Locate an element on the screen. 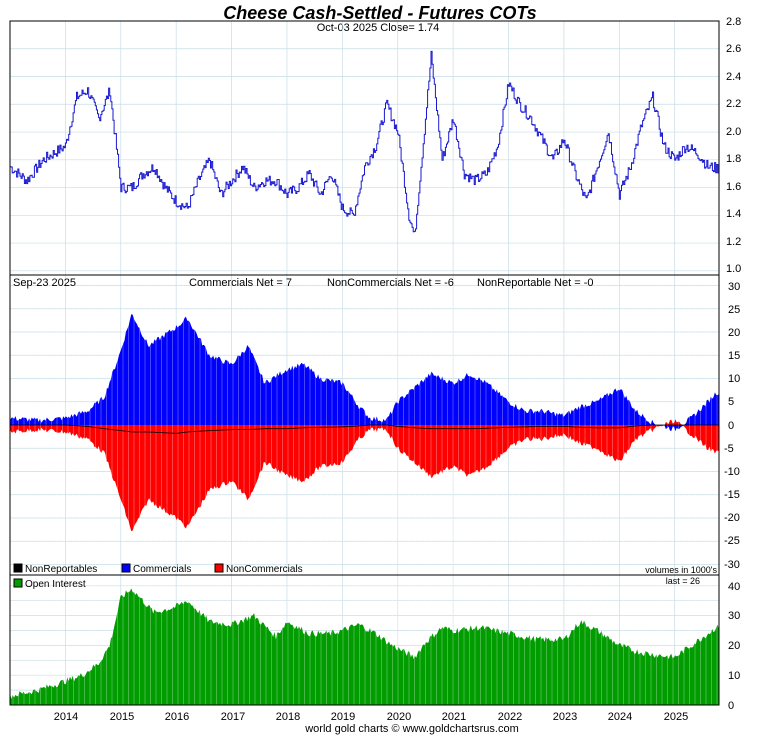 This screenshot has width=760, height=735. nonreportable-net-label: NonReportable Net = -0 is located at coordinates (535, 283).